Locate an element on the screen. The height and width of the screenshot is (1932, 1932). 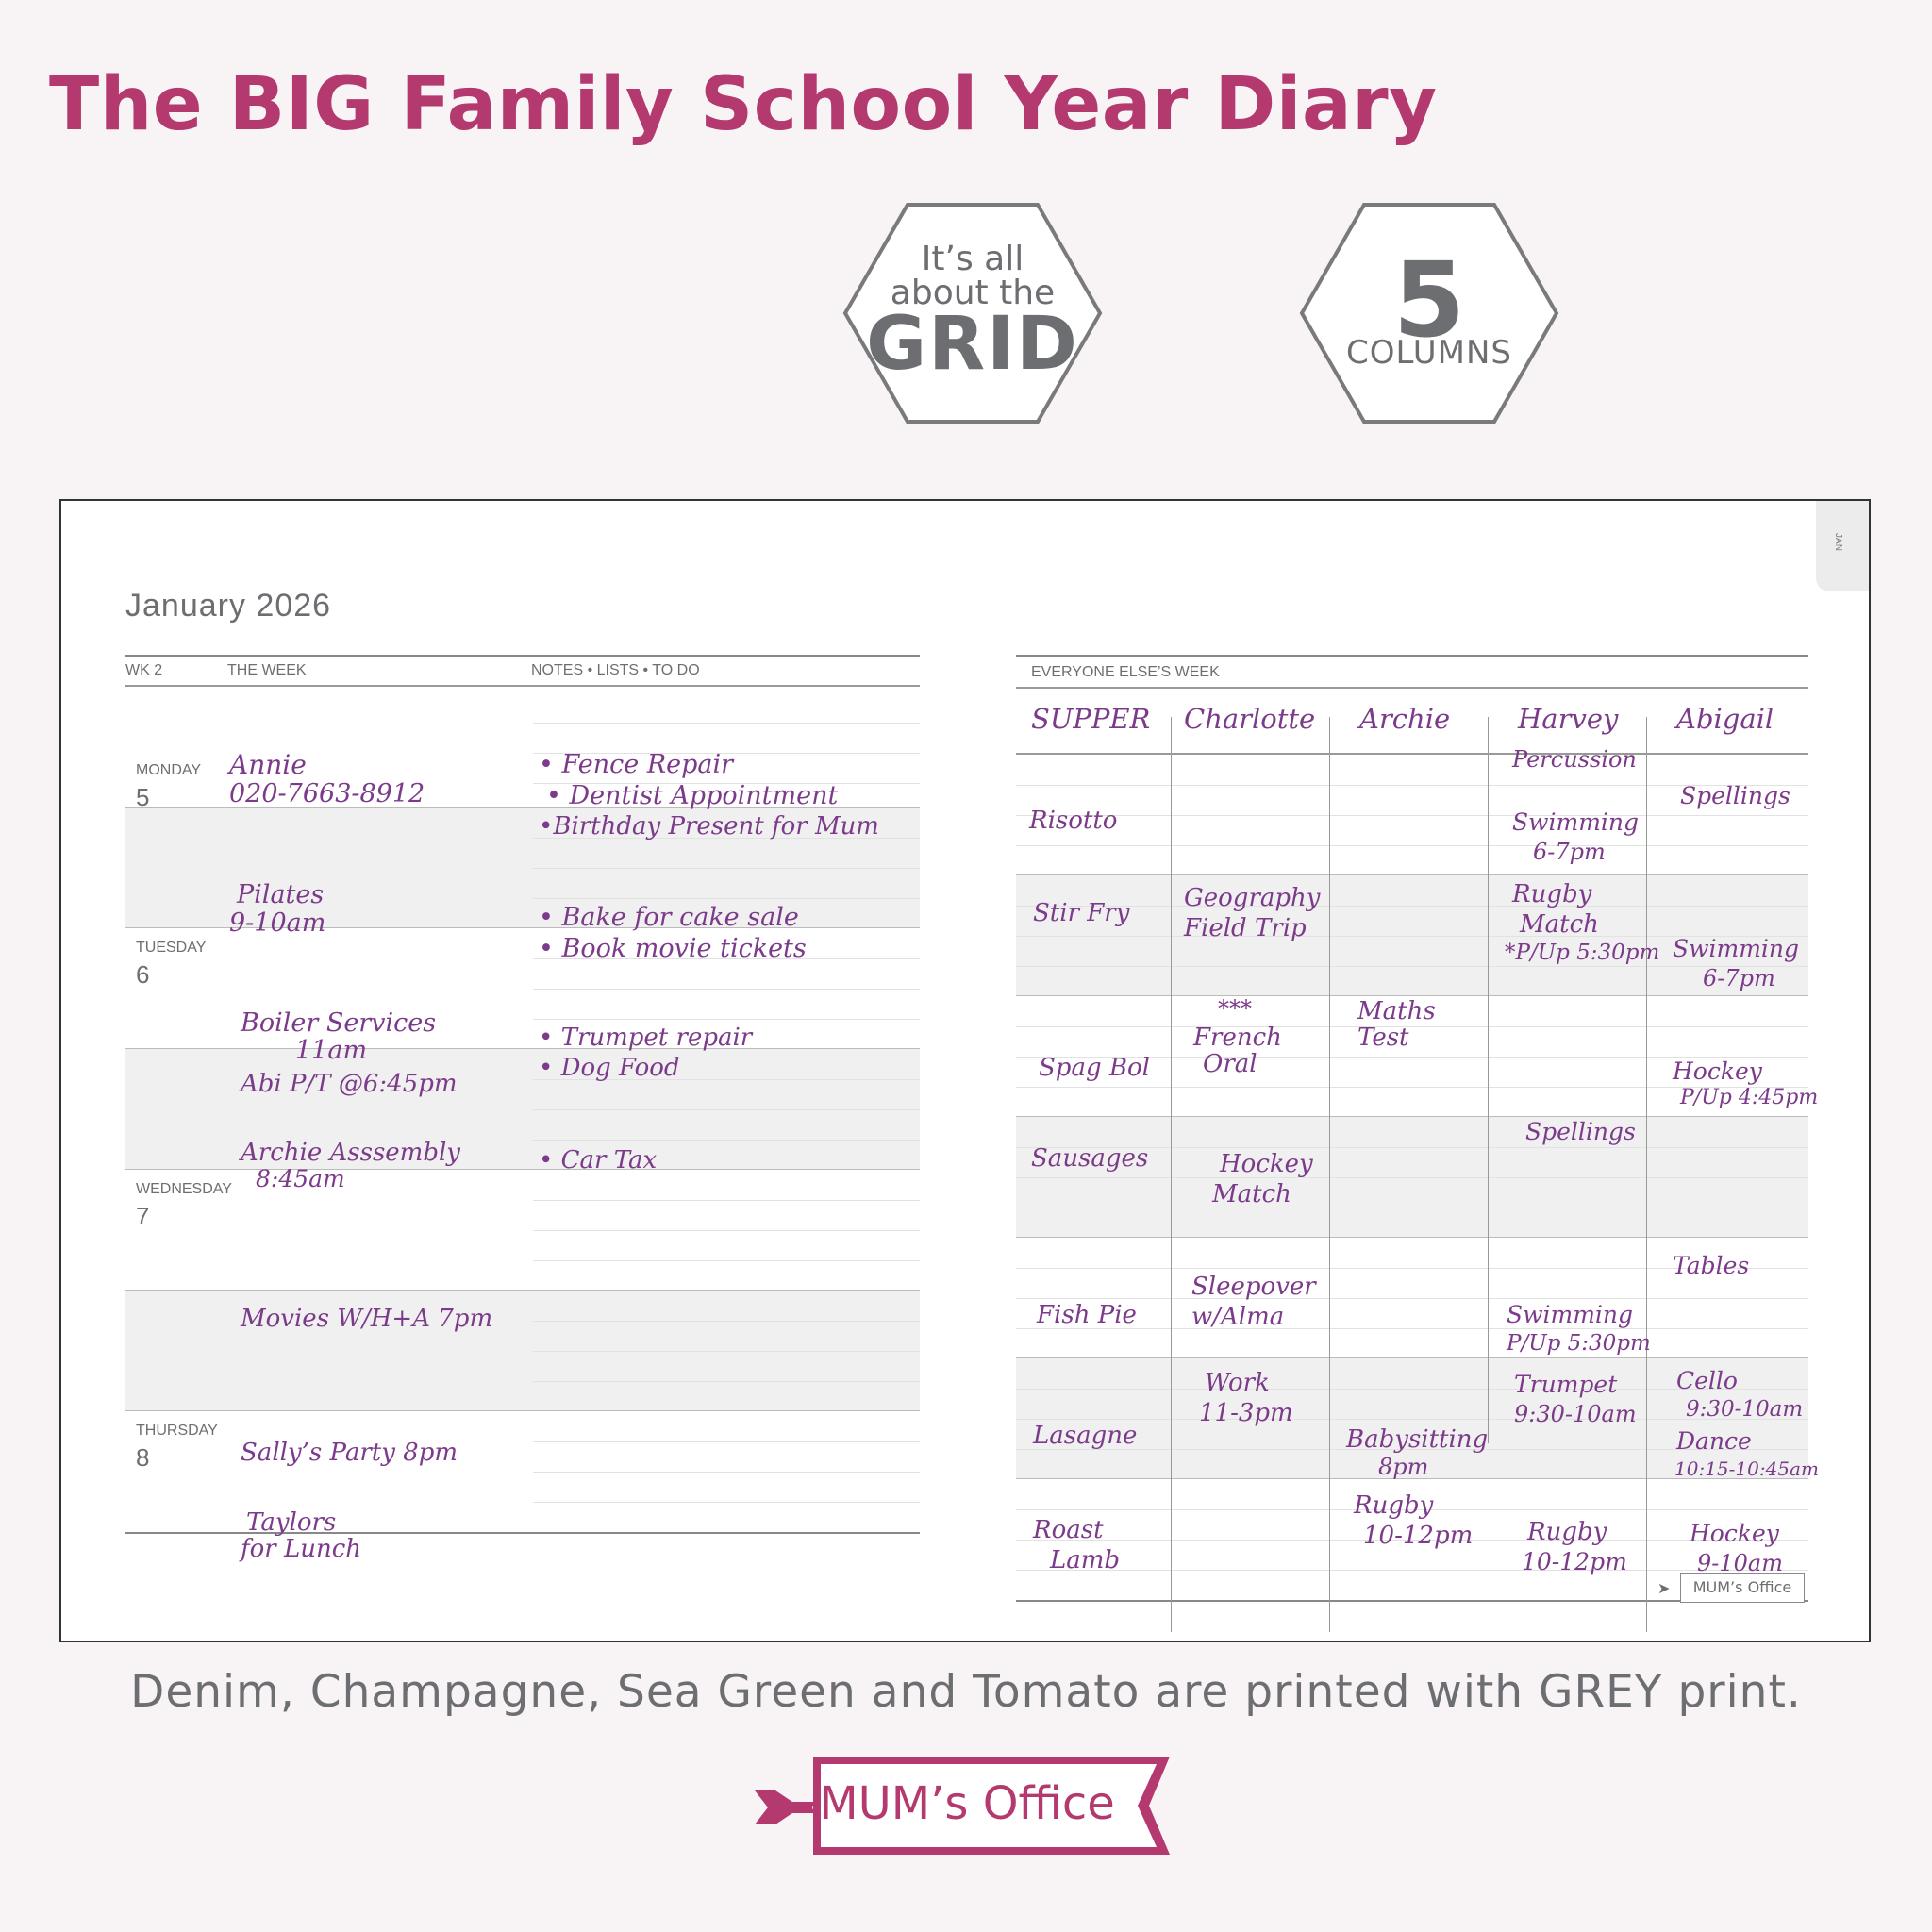
harvey-entry: Rugby is located at coordinates (1567, 1532).